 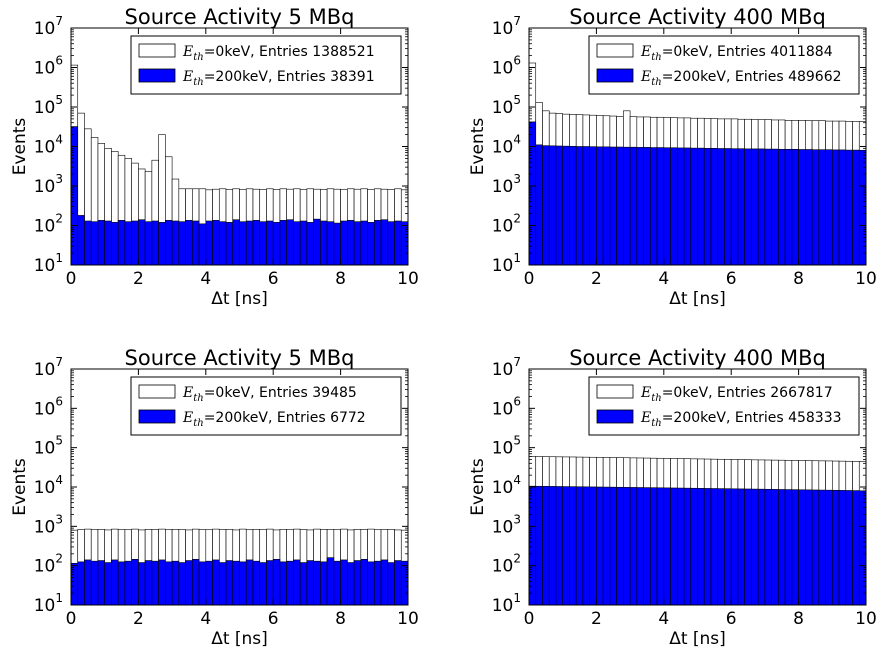 What do you see at coordinates (273, 279) in the screenshot?
I see `x-tick-label: 6` at bounding box center [273, 279].